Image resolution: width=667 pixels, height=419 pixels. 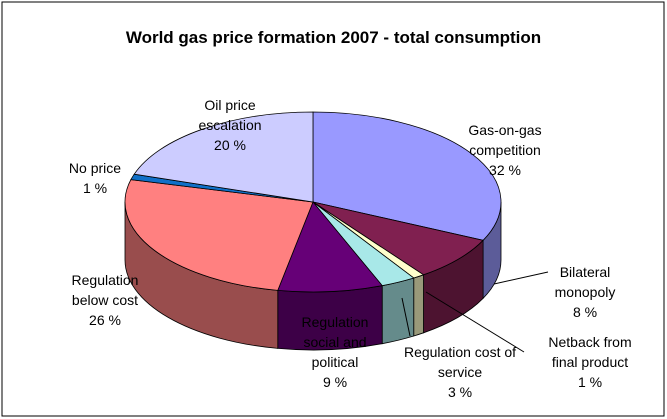 I want to click on value-label: 32 %, so click(x=505, y=170).